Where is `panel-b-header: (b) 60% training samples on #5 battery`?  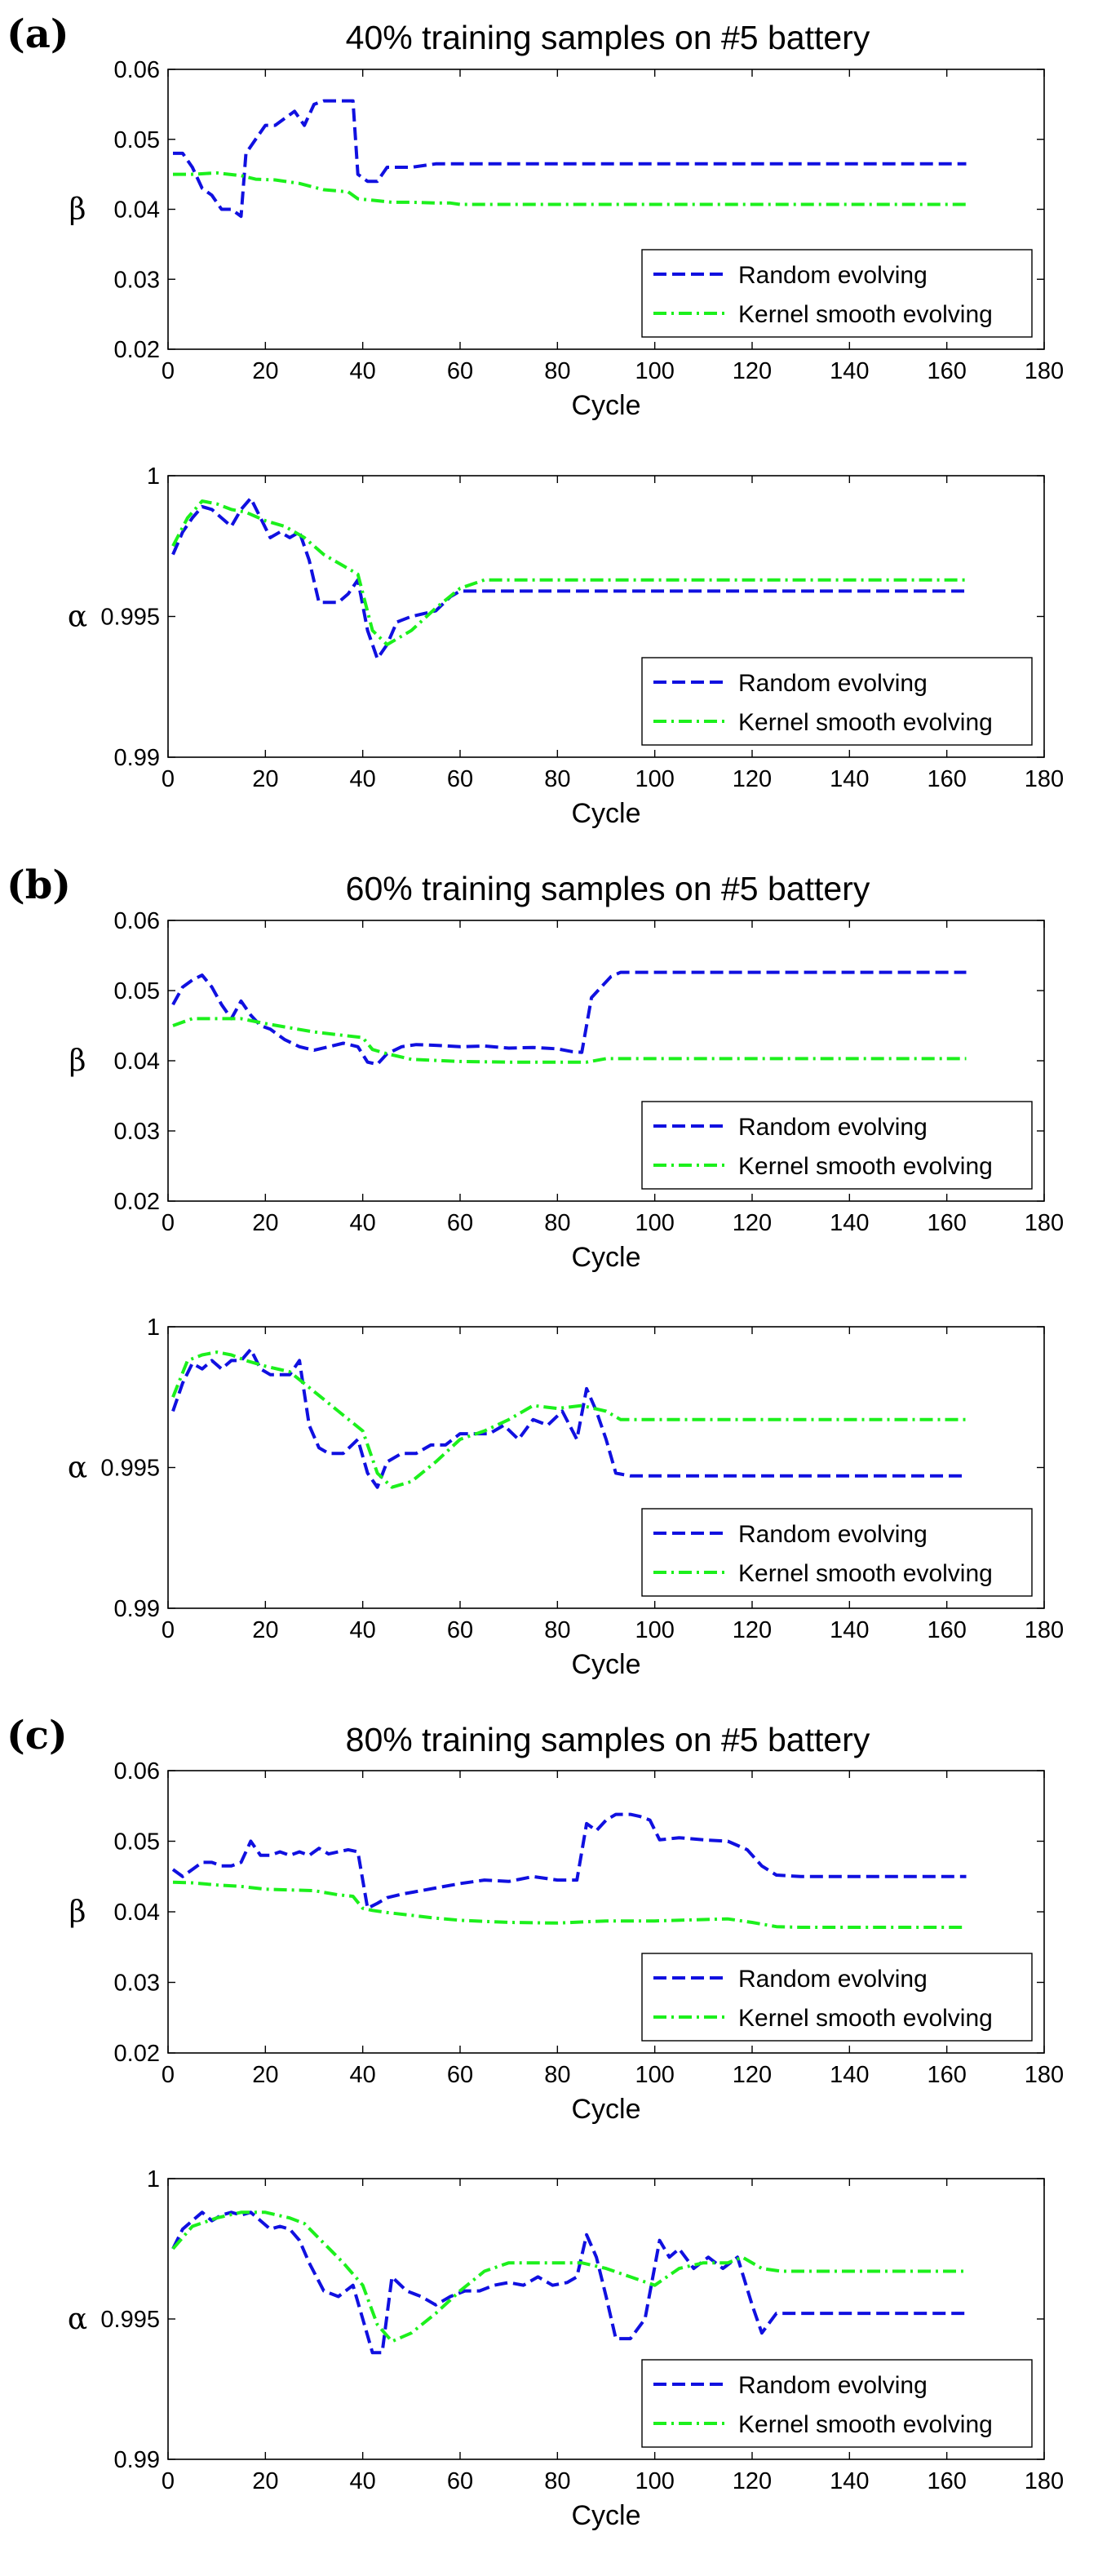
panel-b-header: (b) 60% training samples on #5 battery is located at coordinates (438, 885).